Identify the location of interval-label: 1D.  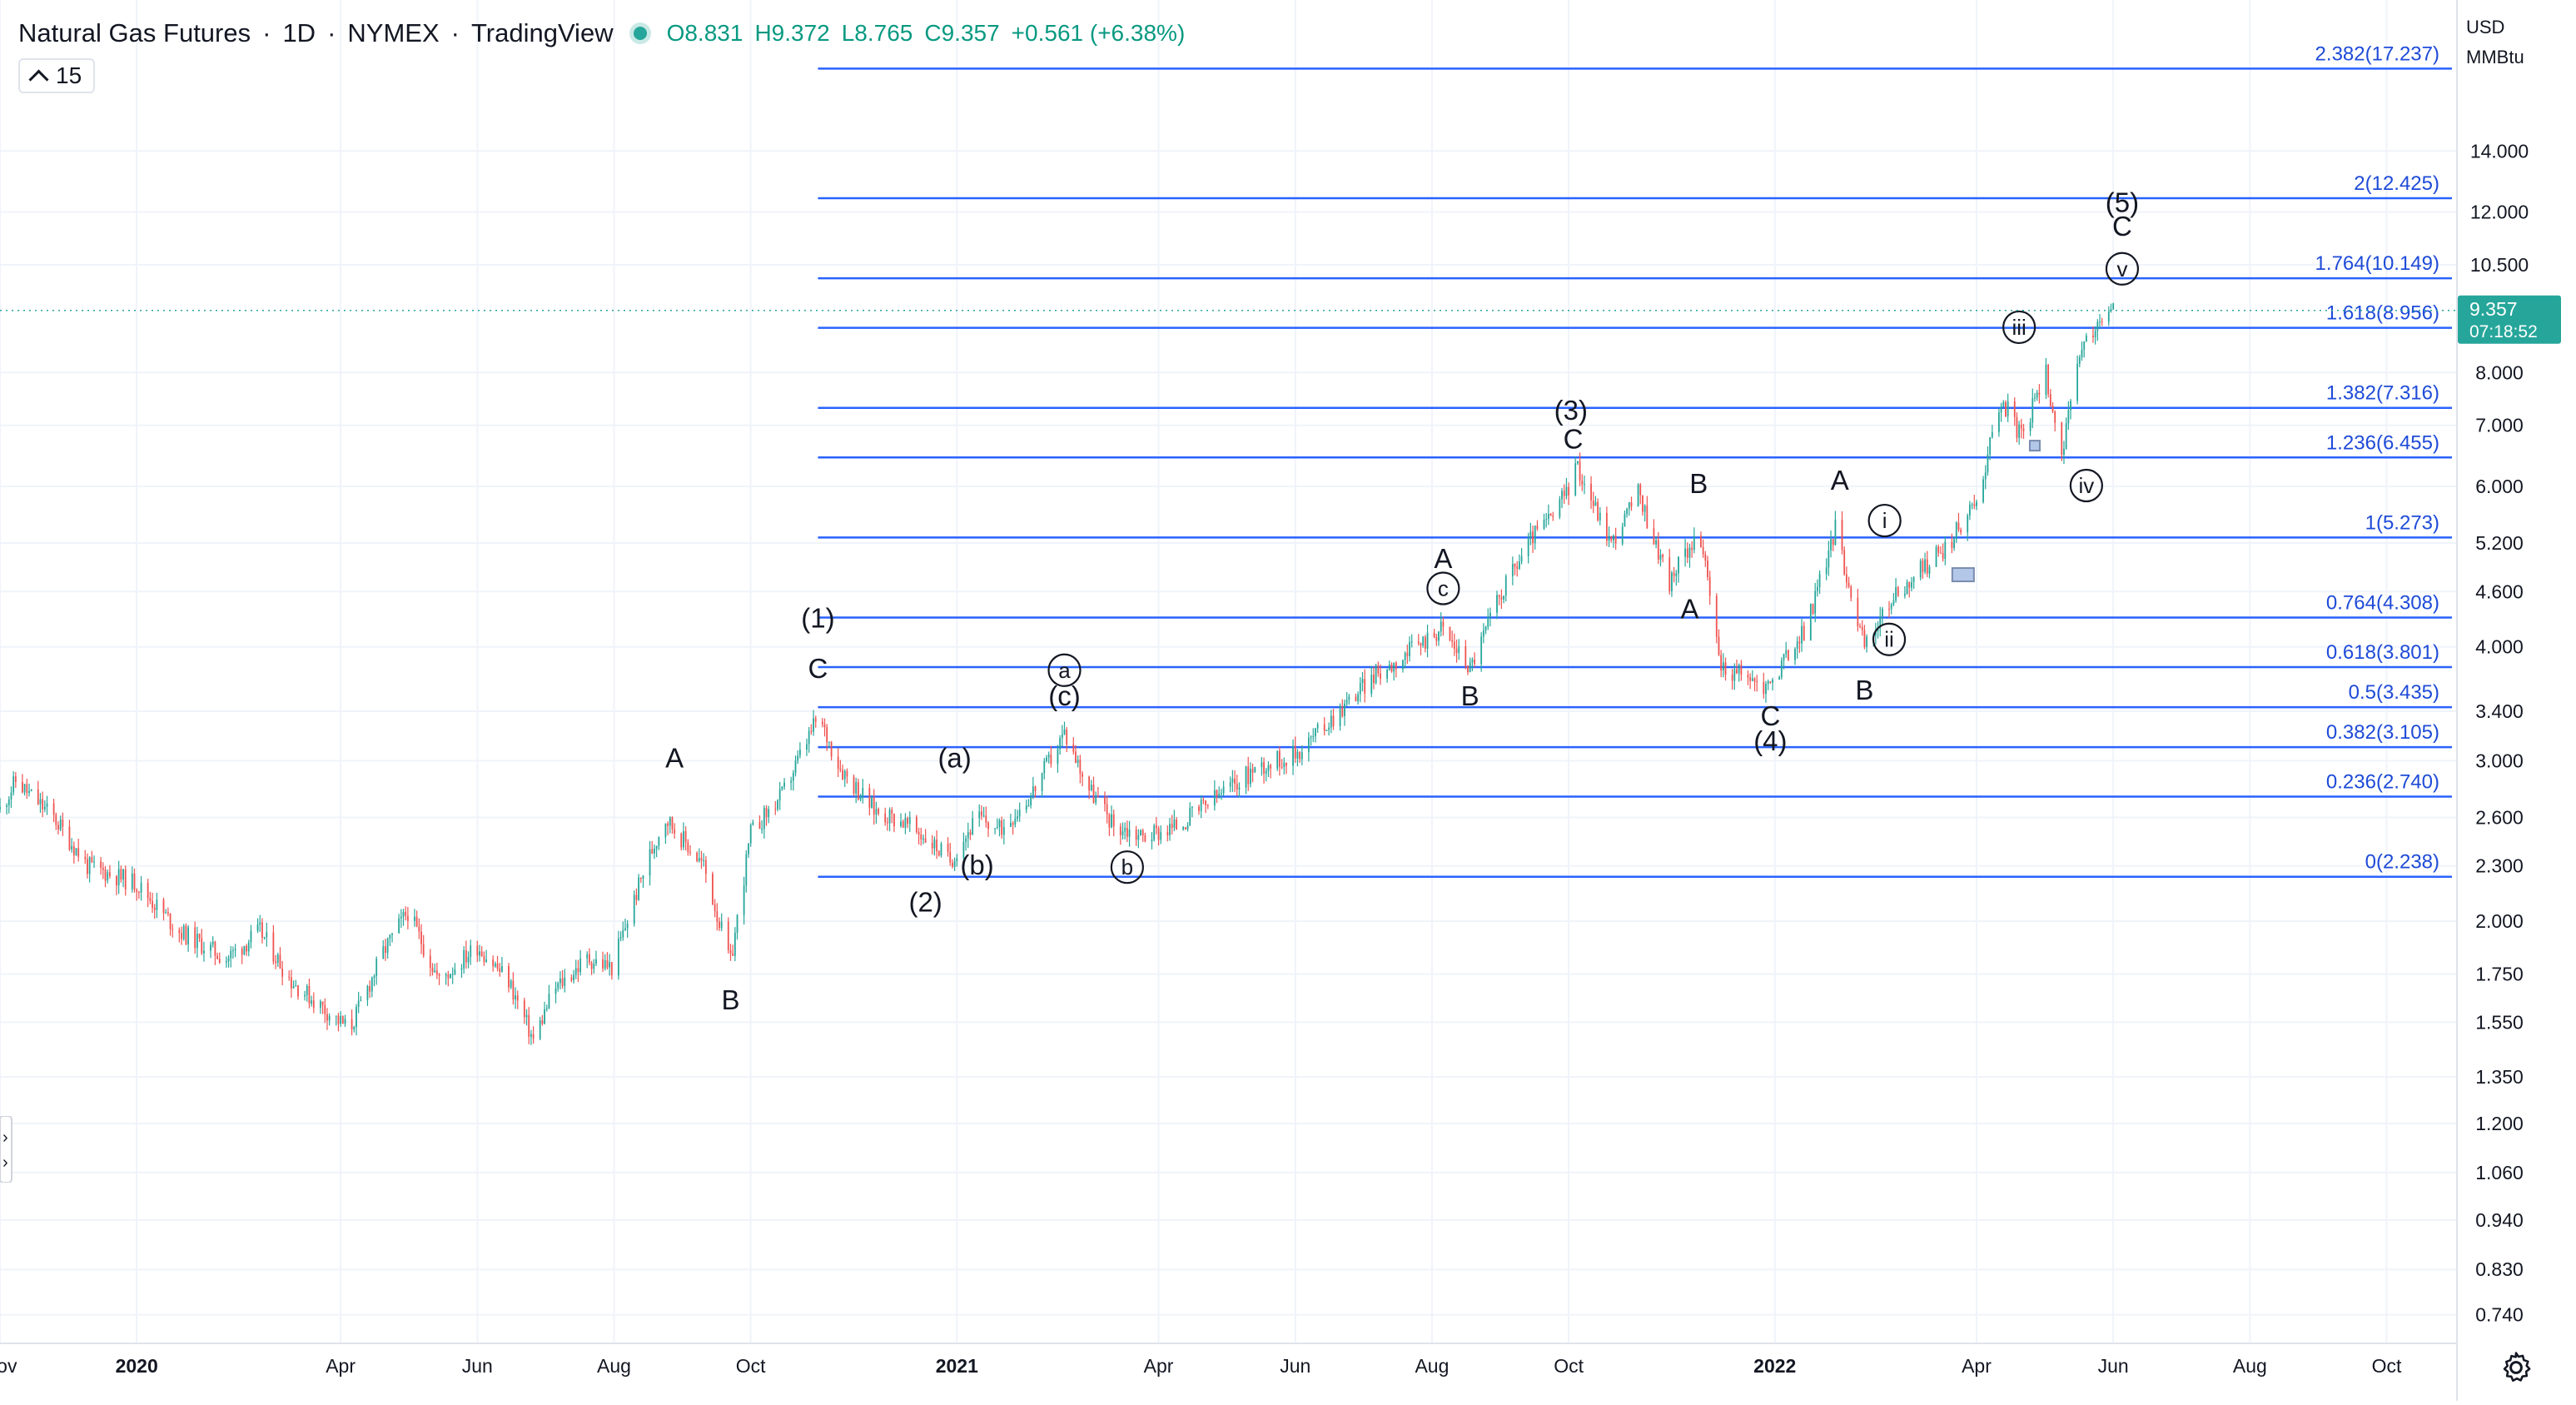
(299, 33).